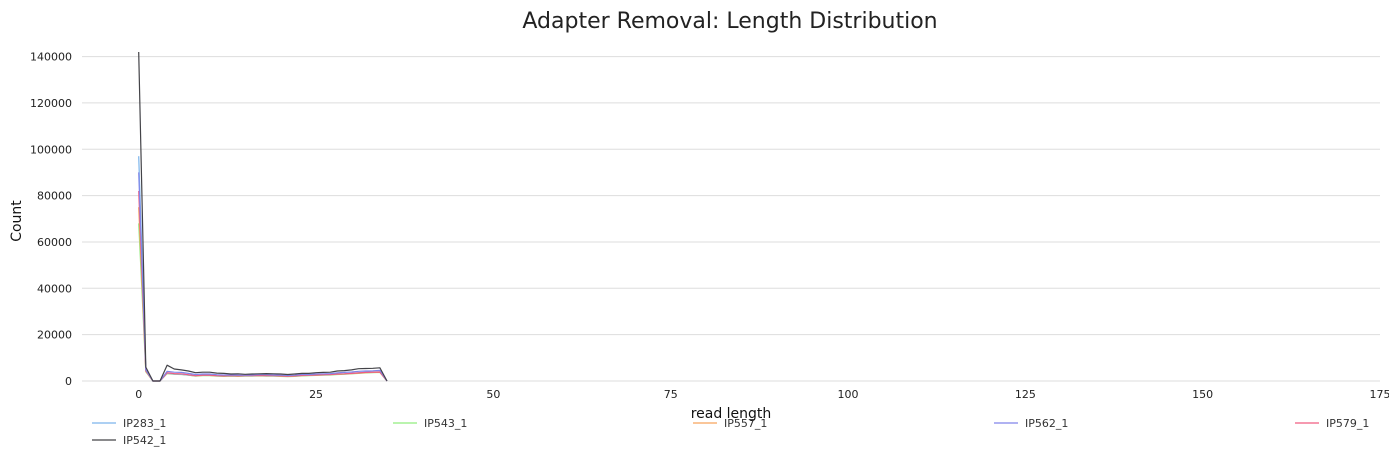  What do you see at coordinates (51, 57) in the screenshot?
I see `y-tick-label: 140000` at bounding box center [51, 57].